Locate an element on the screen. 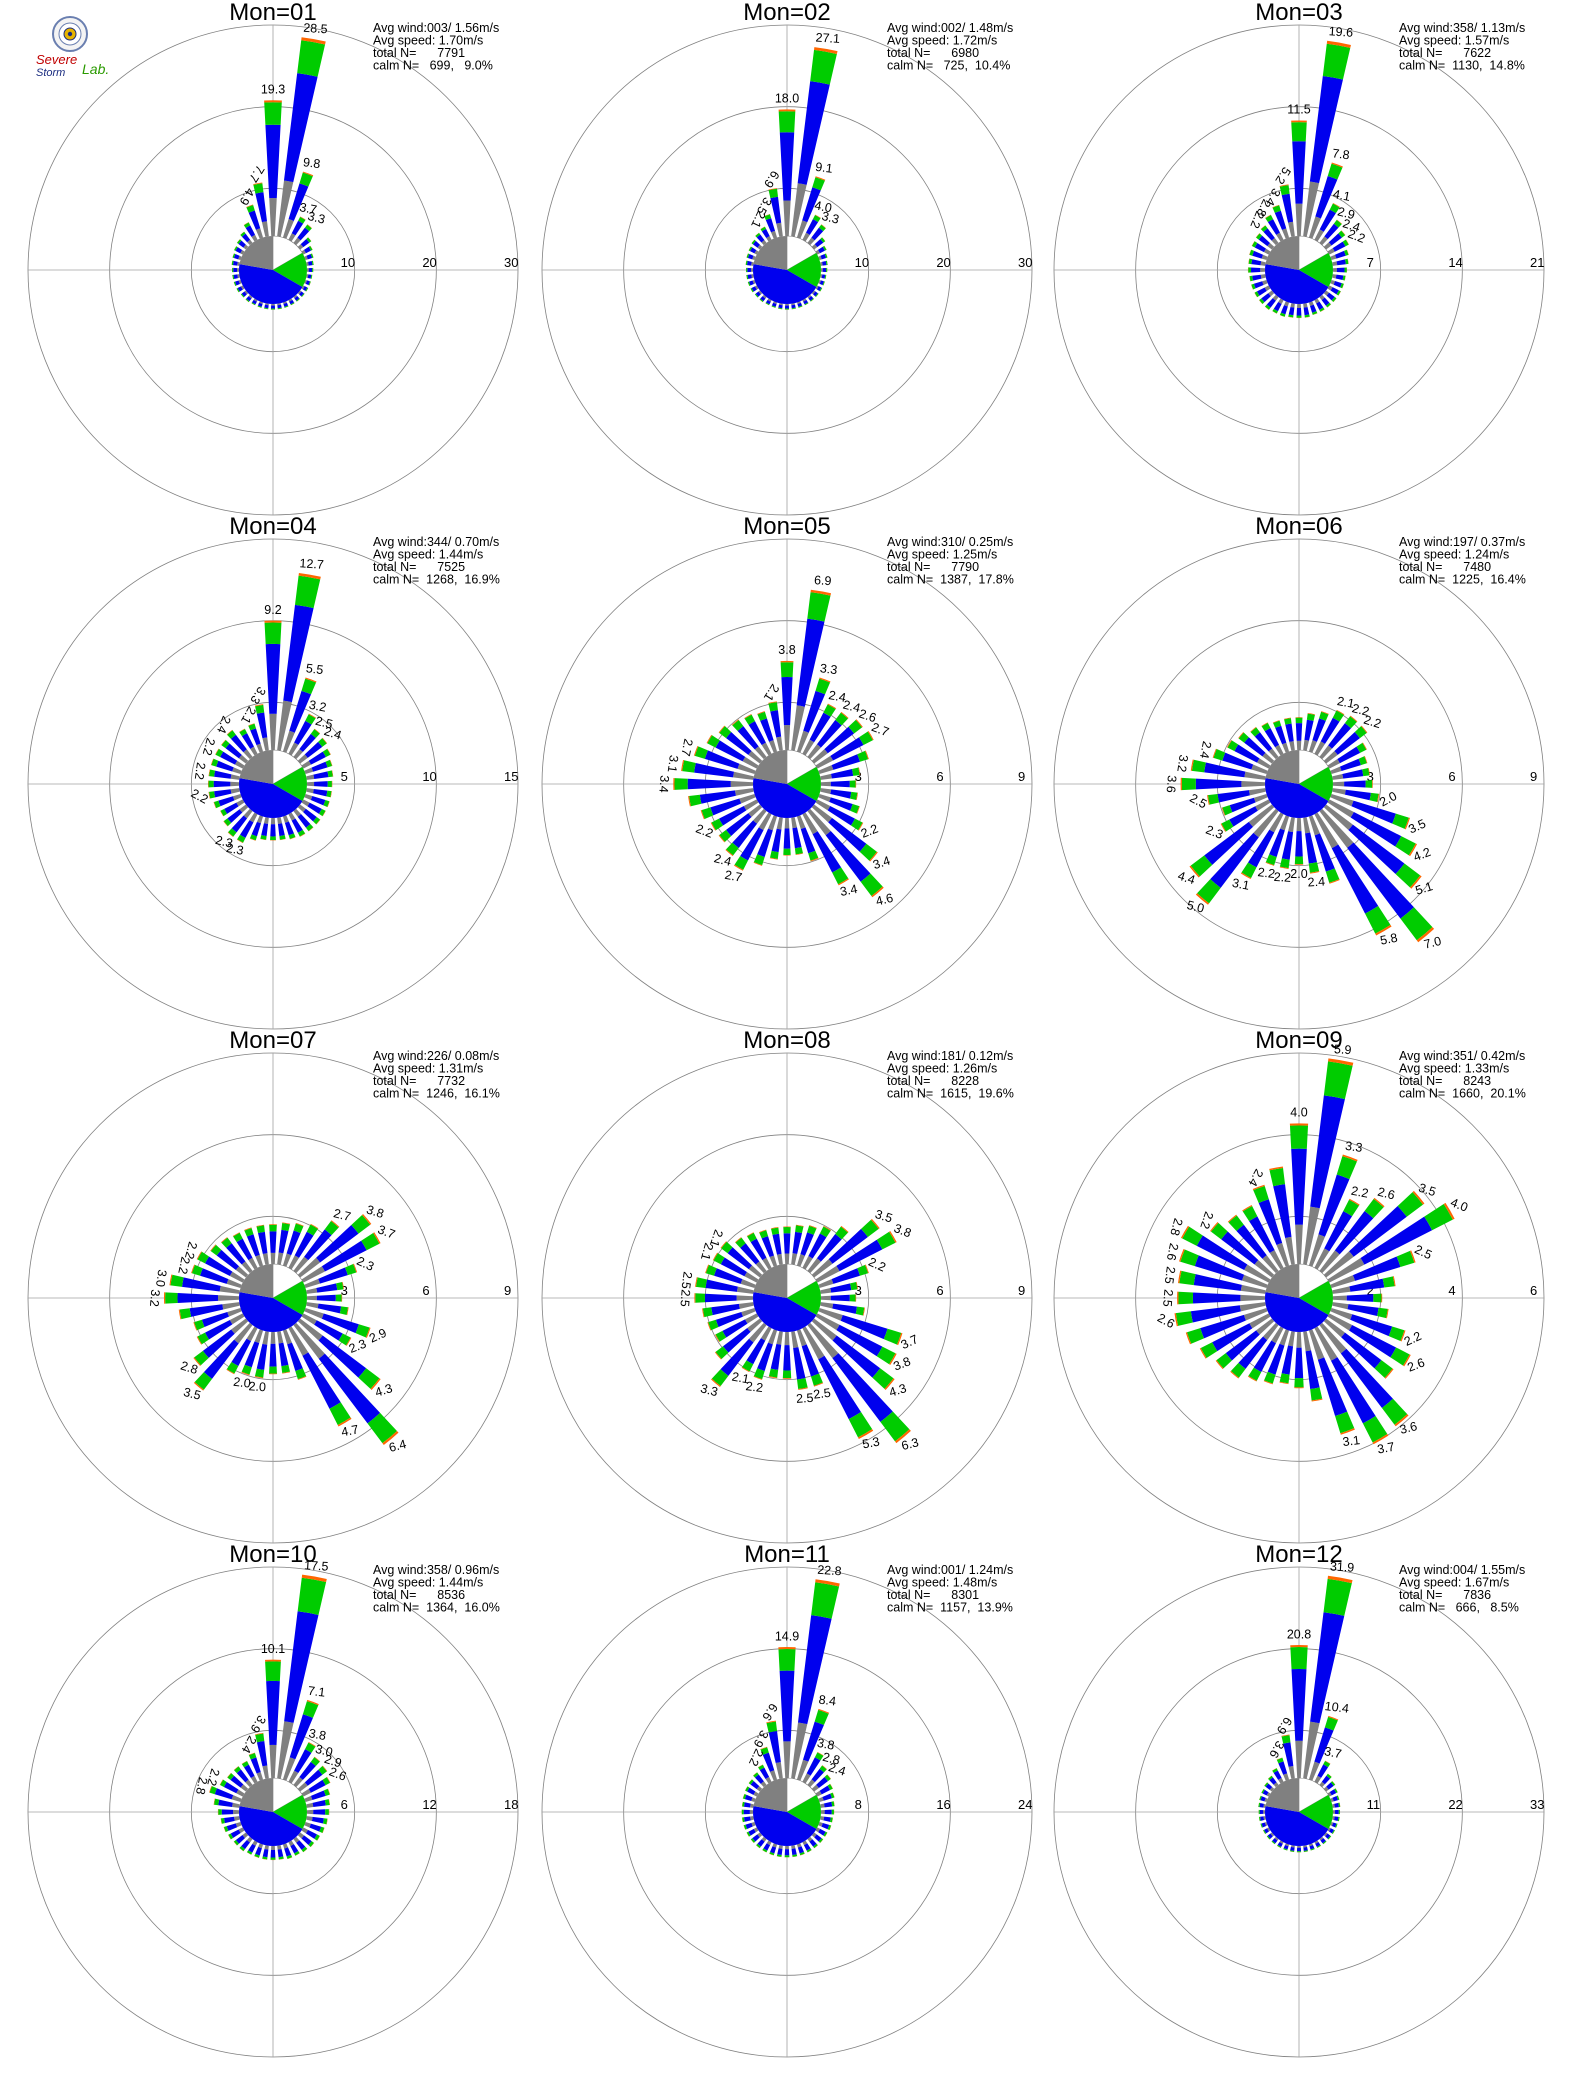 Image resolution: width=1580 pixels, height=2090 pixels. wind-statistics-line: calm N= 1364, 16.0% is located at coordinates (436, 1608).